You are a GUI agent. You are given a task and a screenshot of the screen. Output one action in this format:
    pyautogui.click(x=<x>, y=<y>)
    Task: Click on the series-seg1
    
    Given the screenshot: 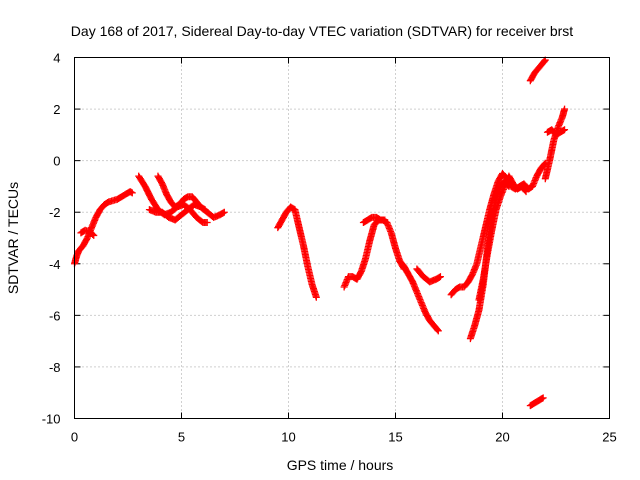 What is the action you would take?
    pyautogui.click(x=103, y=228)
    